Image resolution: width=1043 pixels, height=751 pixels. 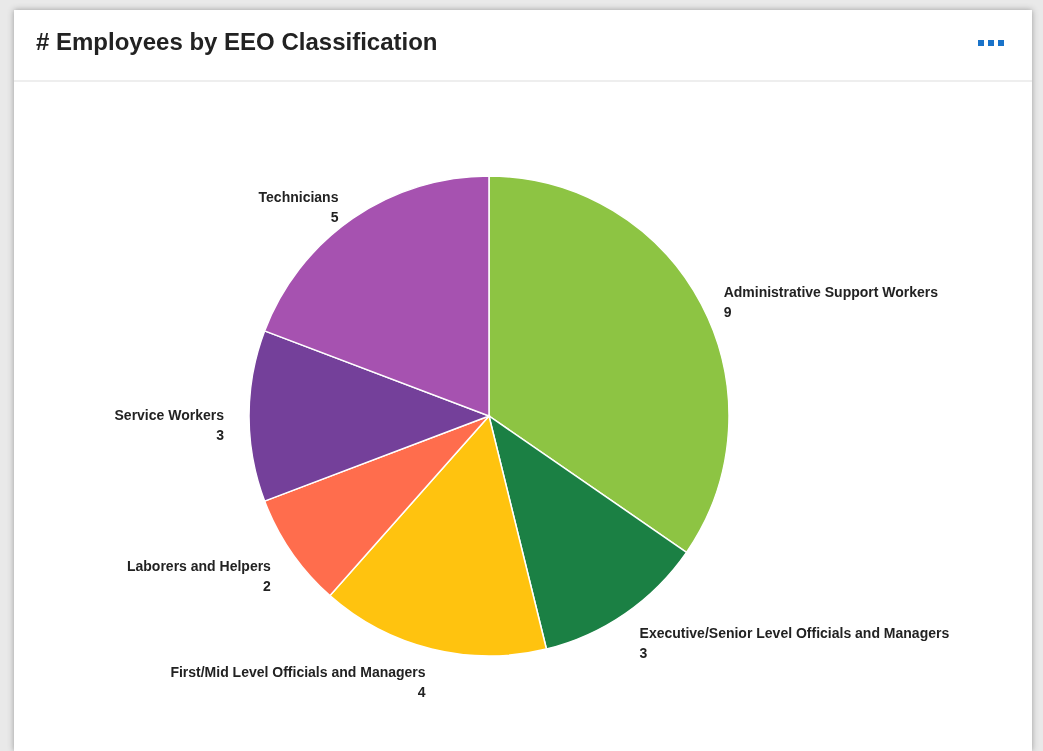 I want to click on chart-title: # Employees by EEO Classification, so click(x=237, y=42).